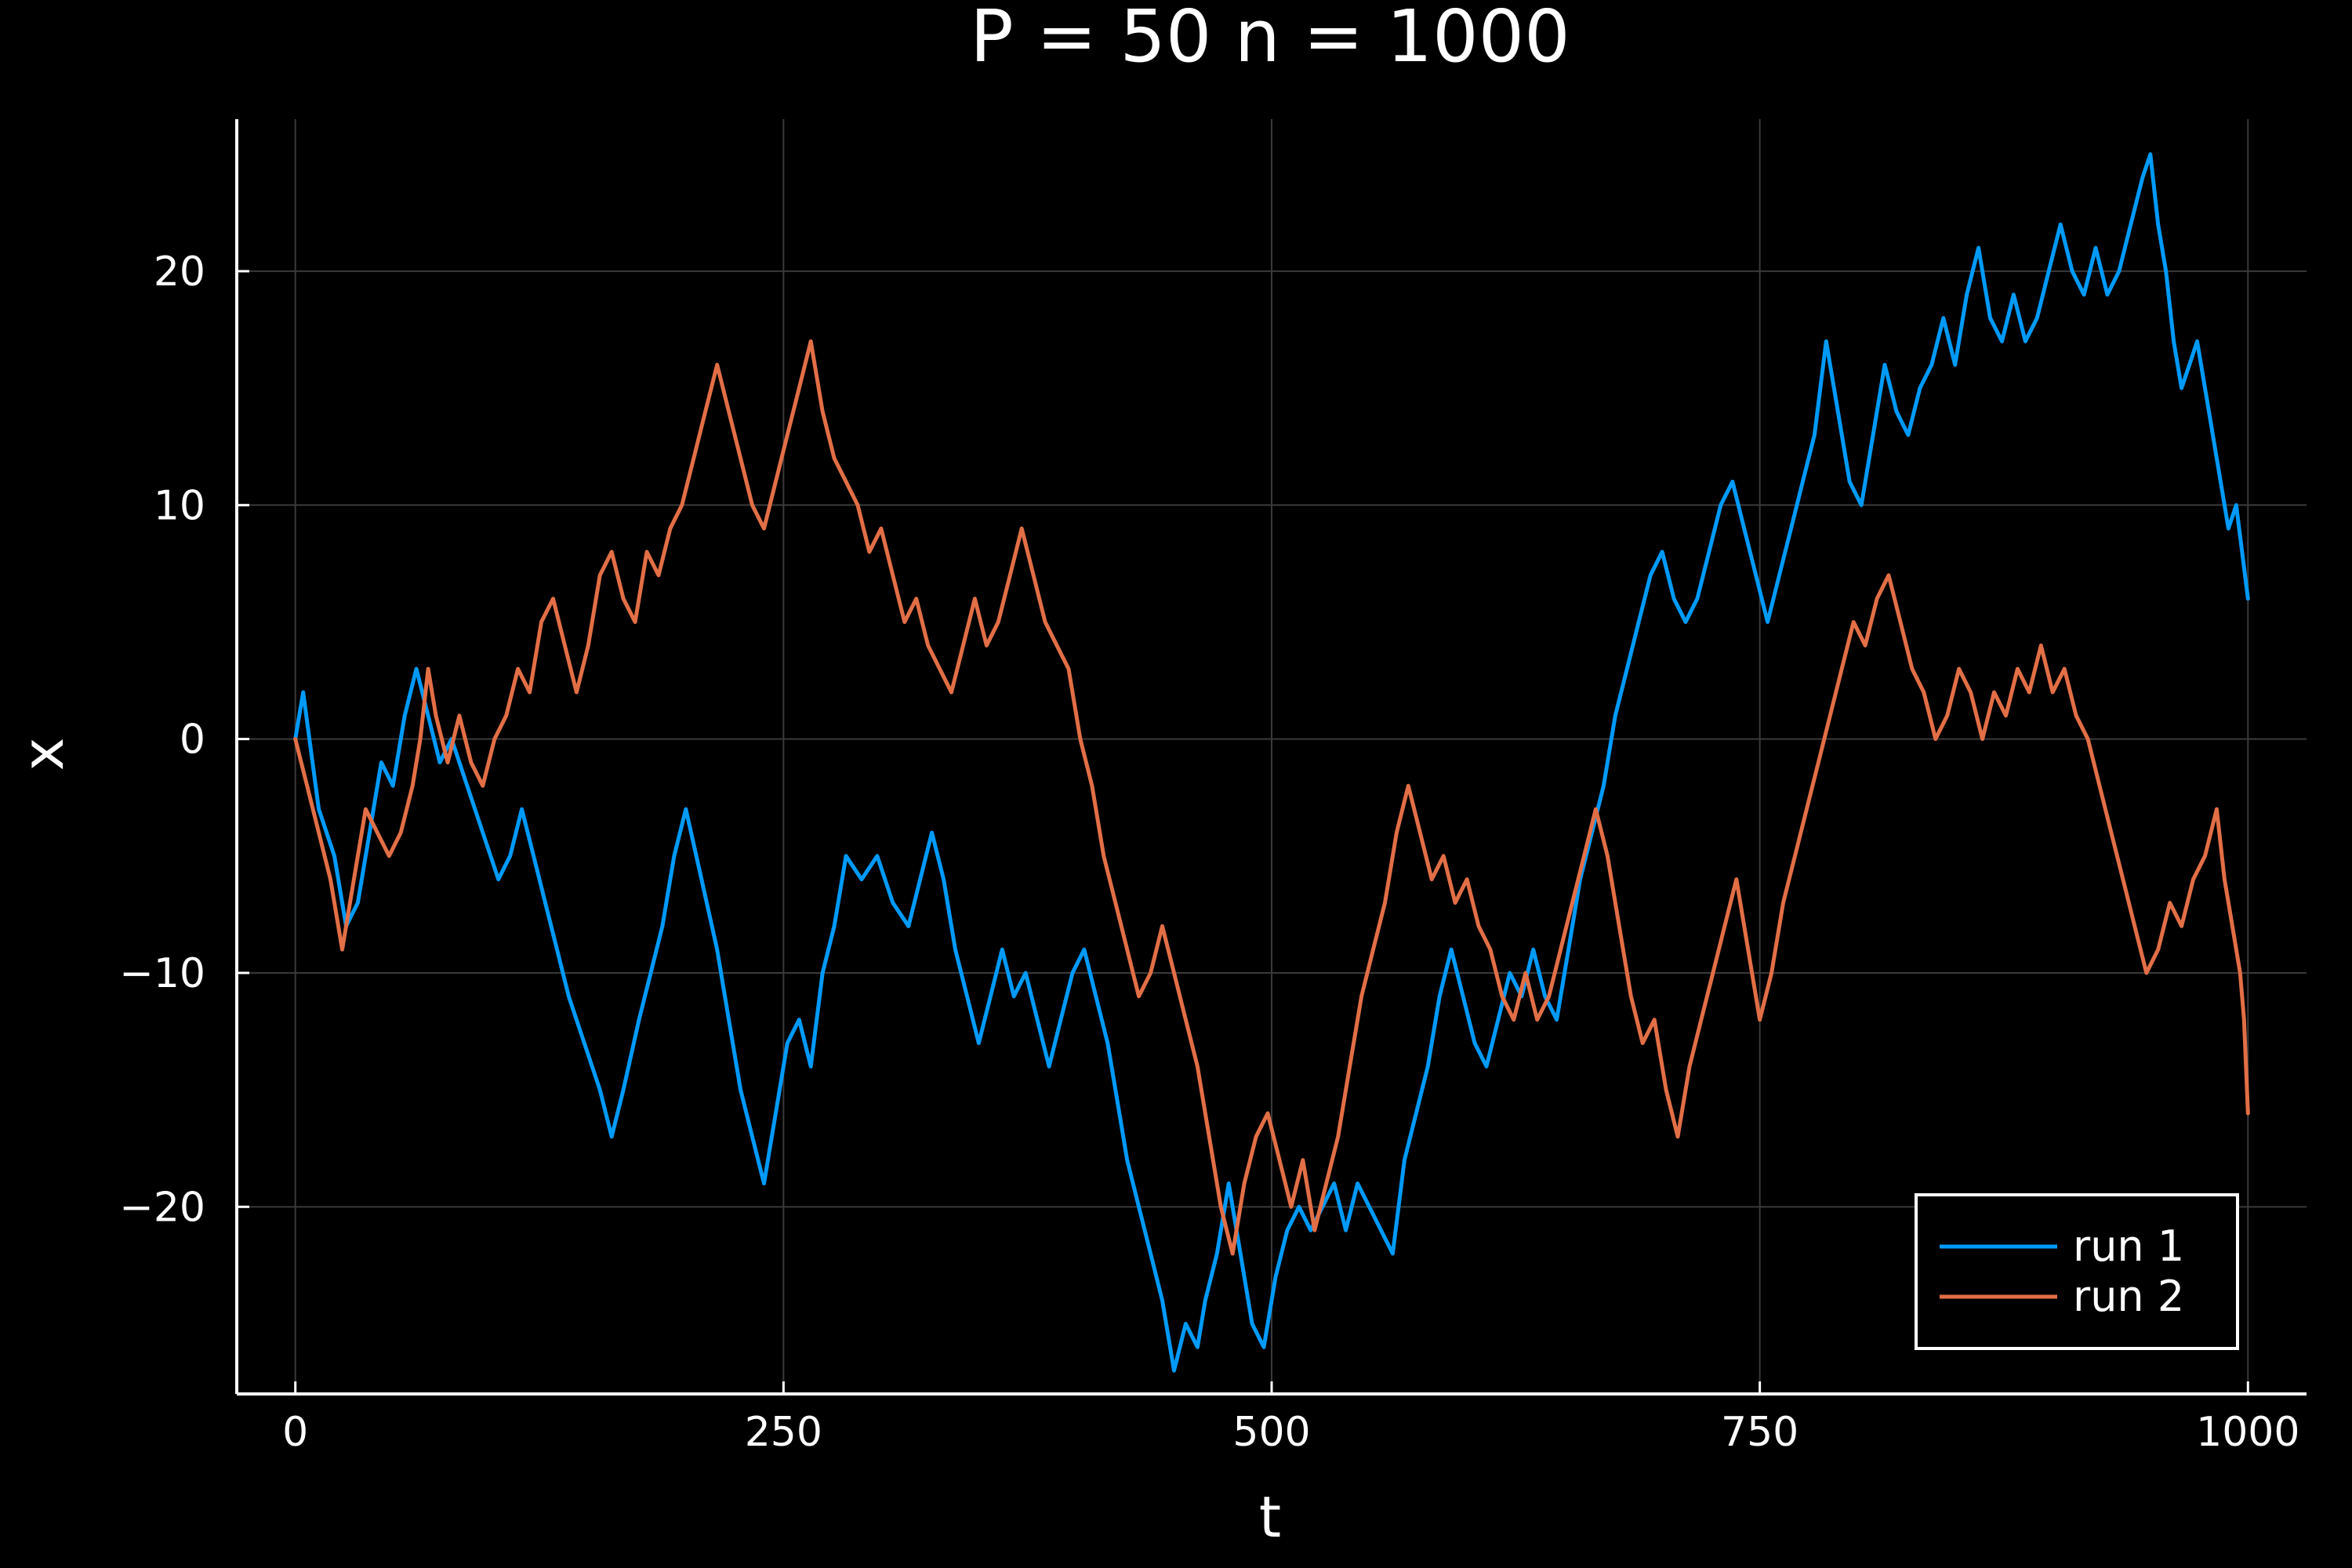 This screenshot has height=1568, width=2352. I want to click on legend-box, so click(2077, 1271).